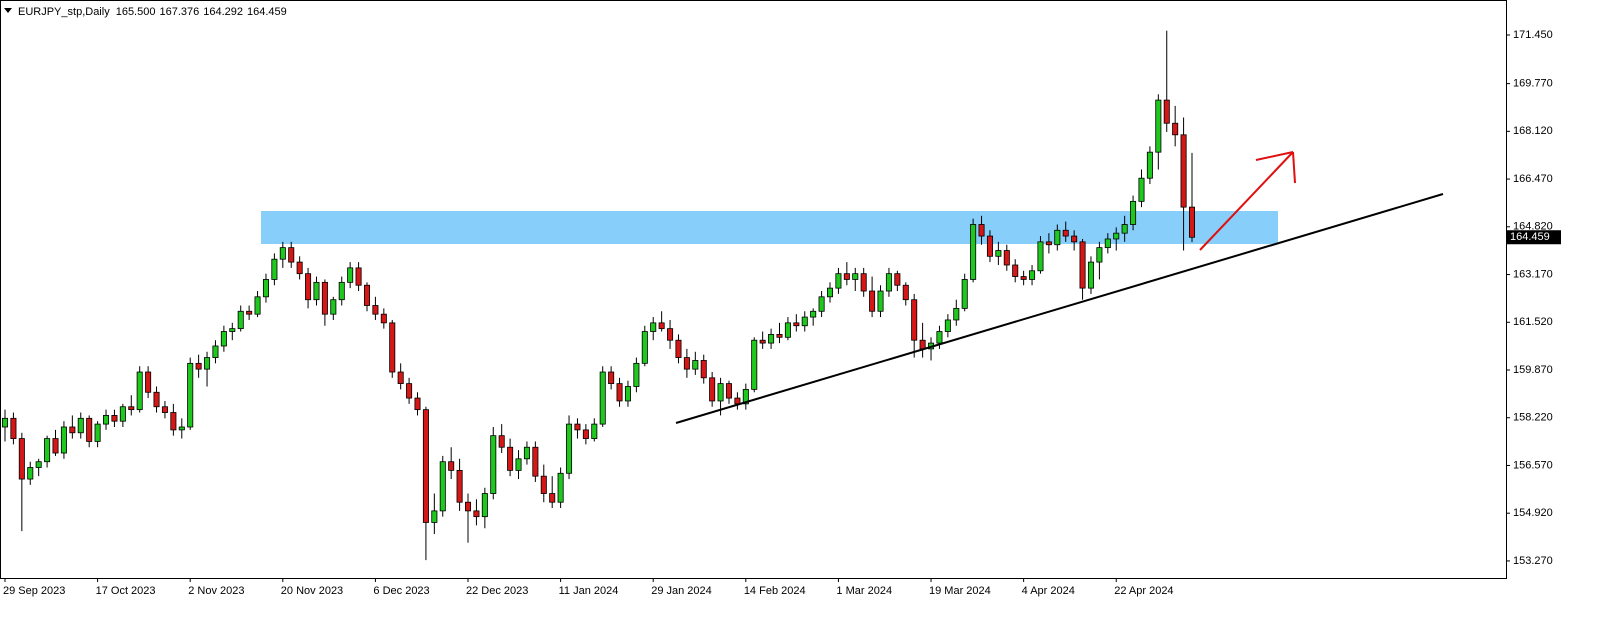  Describe the element at coordinates (136, 12) in the screenshot. I see `header-value: 165.500` at that location.